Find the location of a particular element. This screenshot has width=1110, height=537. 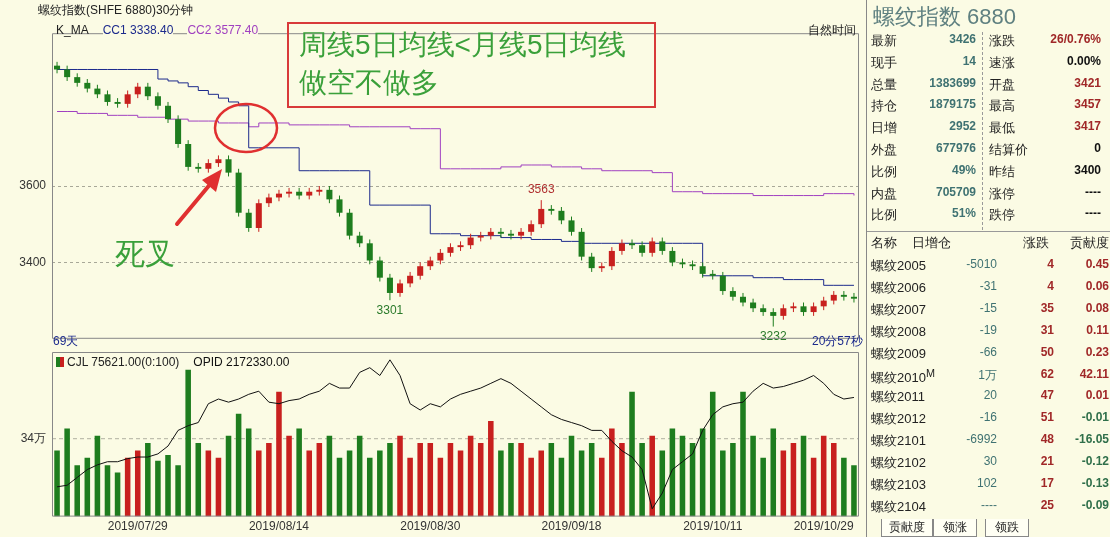

annotation: 3232 is located at coordinates (773, 335).